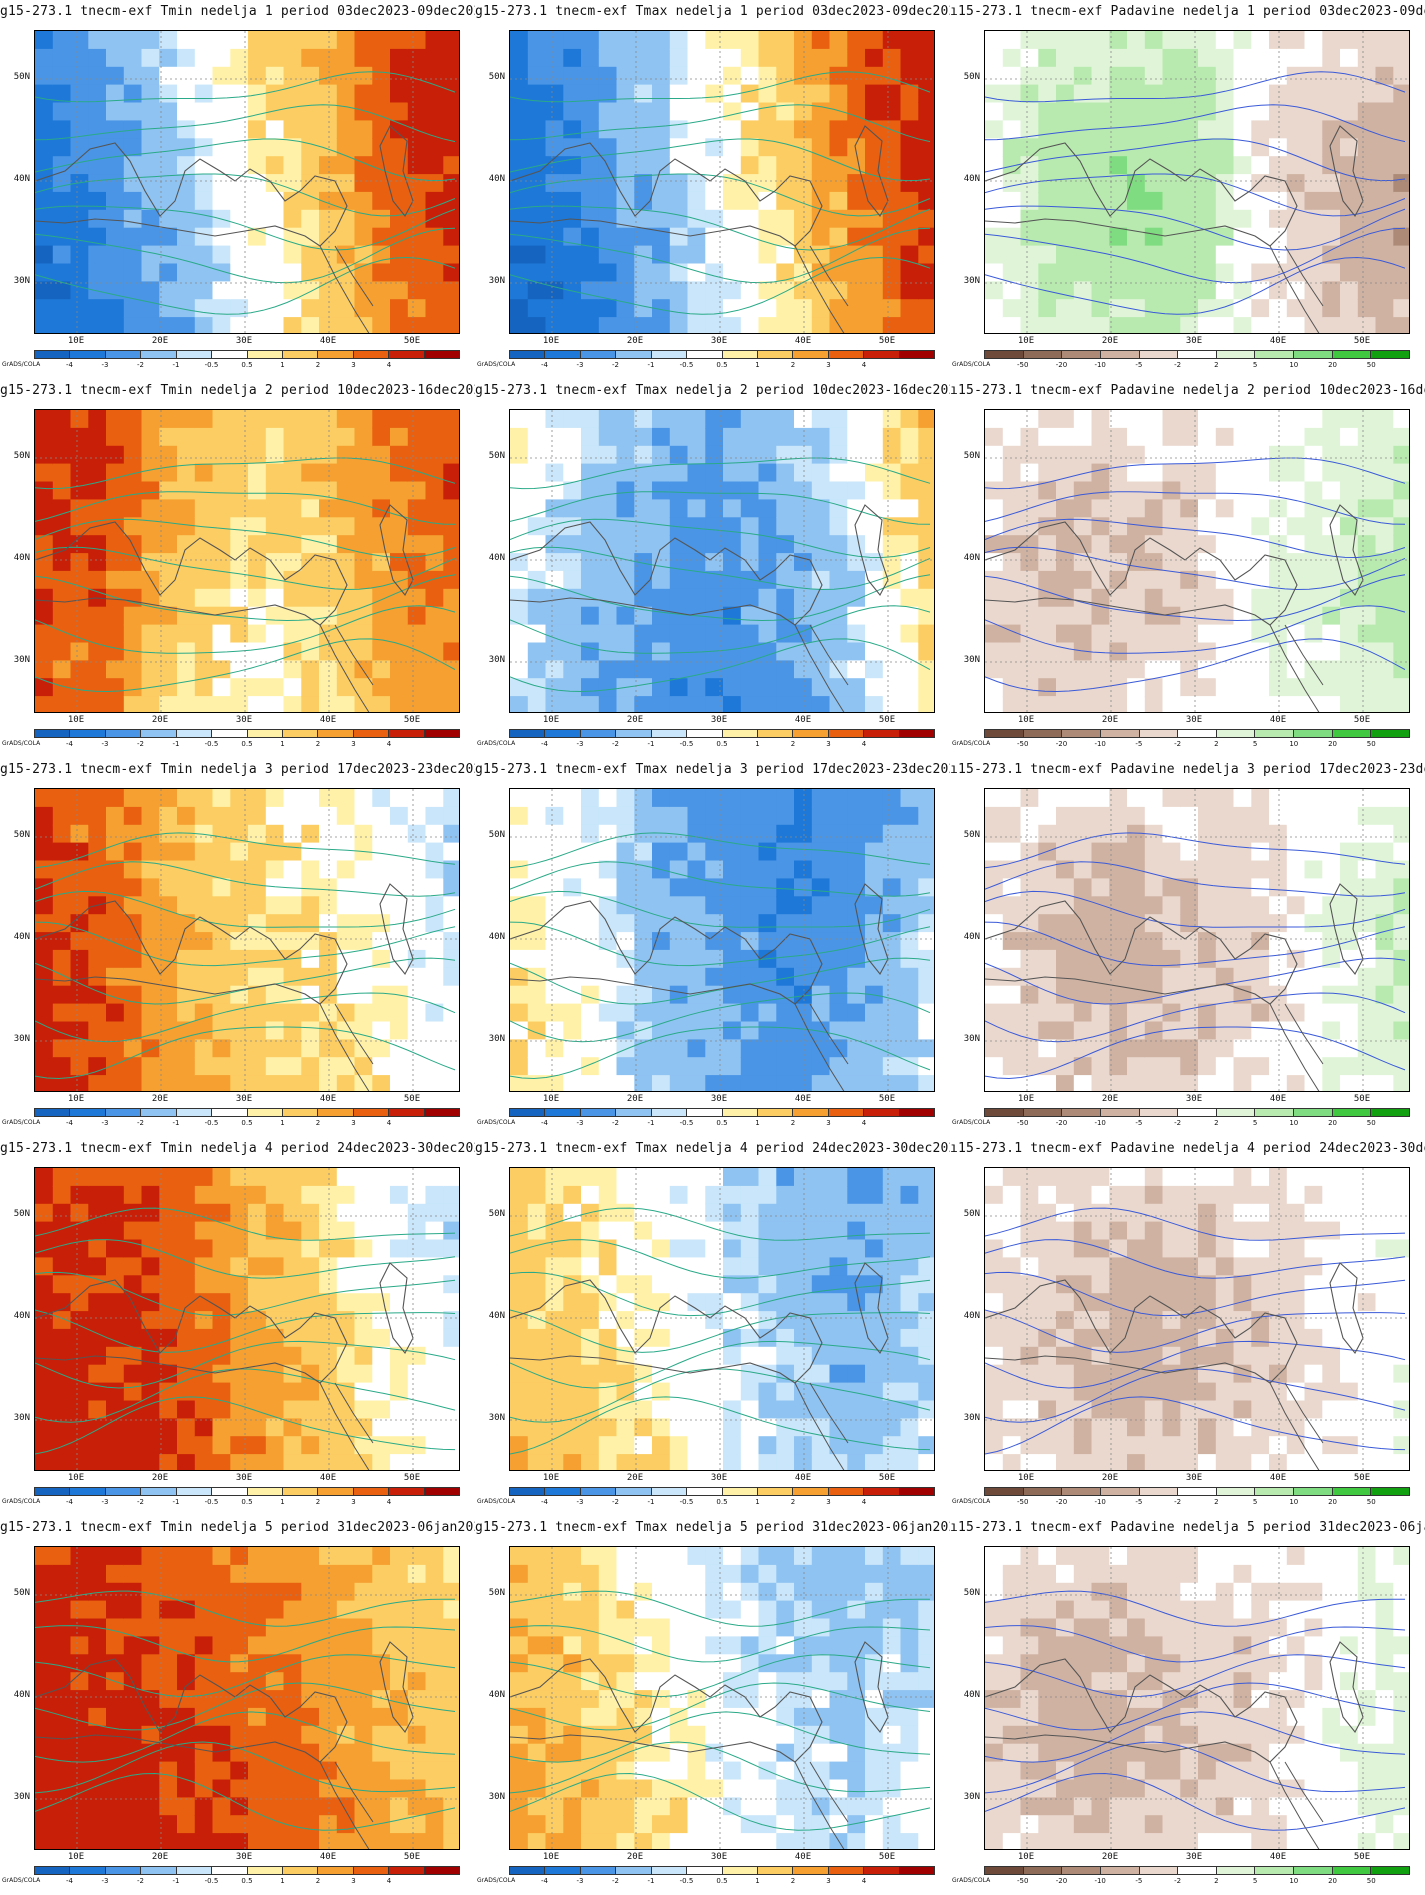  What do you see at coordinates (318, 1502) in the screenshot?
I see `colorbar-tick-label: 2` at bounding box center [318, 1502].